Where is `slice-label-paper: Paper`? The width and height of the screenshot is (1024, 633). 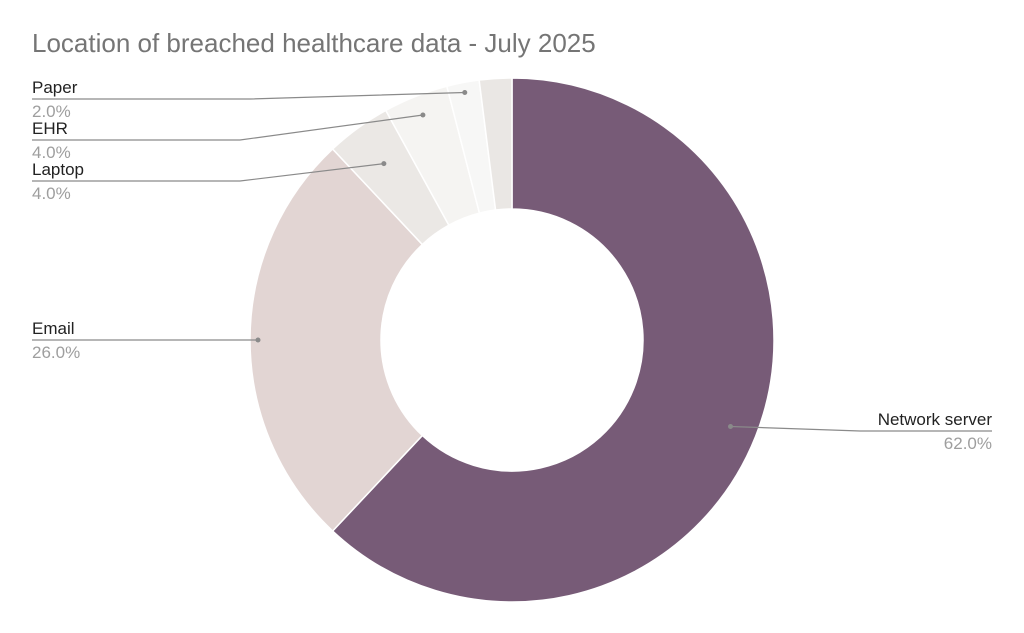 slice-label-paper: Paper is located at coordinates (55, 87).